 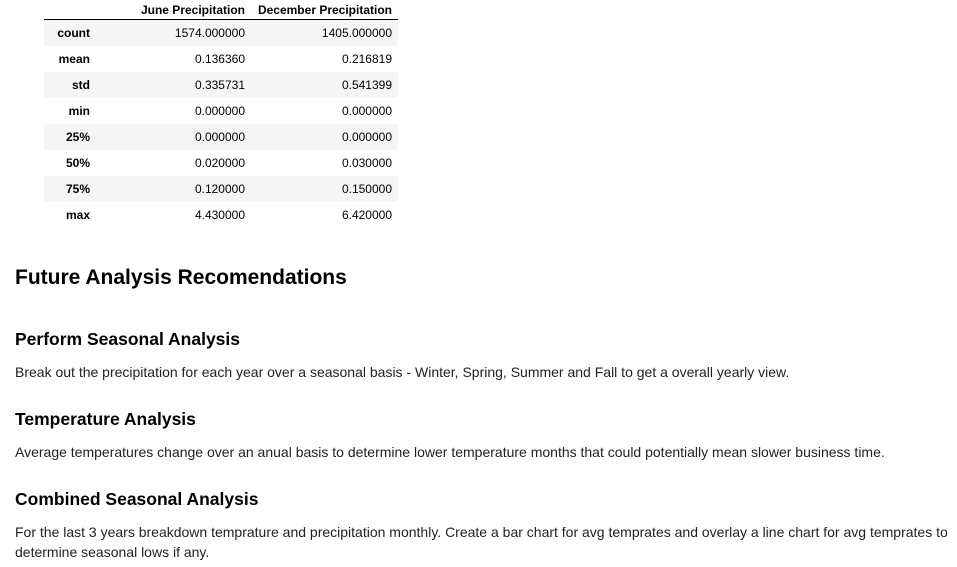 I want to click on future-analysis-heading: Future Analysis Recomendations, so click(x=181, y=277).